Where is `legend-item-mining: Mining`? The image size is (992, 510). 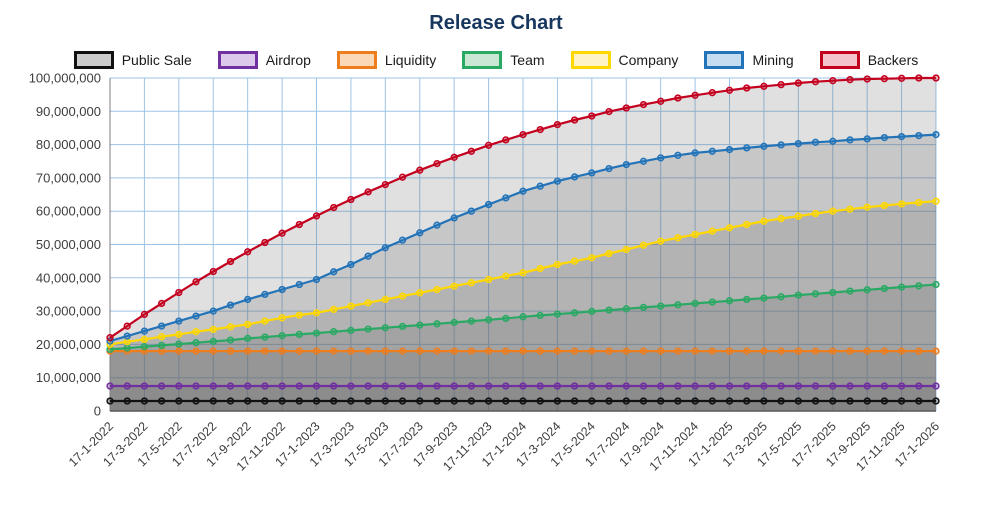 legend-item-mining: Mining is located at coordinates (749, 60).